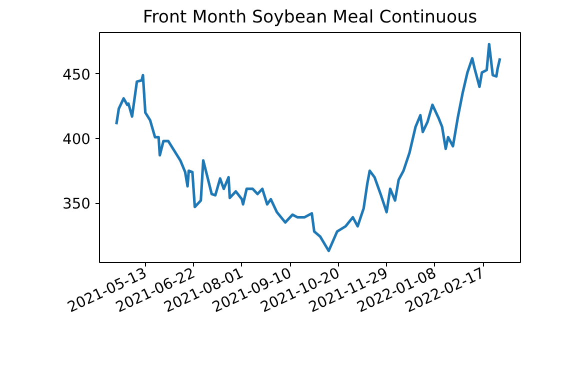  What do you see at coordinates (76, 204) in the screenshot?
I see `y-tick-label: 350` at bounding box center [76, 204].